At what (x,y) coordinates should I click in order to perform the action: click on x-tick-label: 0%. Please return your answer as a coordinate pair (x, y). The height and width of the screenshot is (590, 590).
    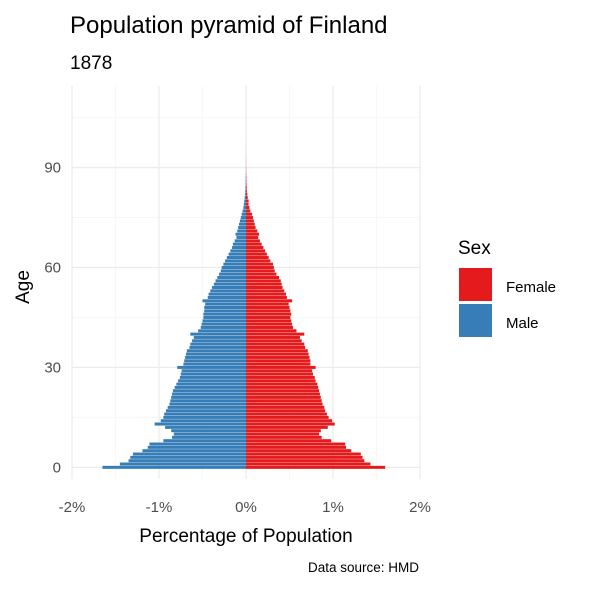
    Looking at the image, I should click on (246, 507).